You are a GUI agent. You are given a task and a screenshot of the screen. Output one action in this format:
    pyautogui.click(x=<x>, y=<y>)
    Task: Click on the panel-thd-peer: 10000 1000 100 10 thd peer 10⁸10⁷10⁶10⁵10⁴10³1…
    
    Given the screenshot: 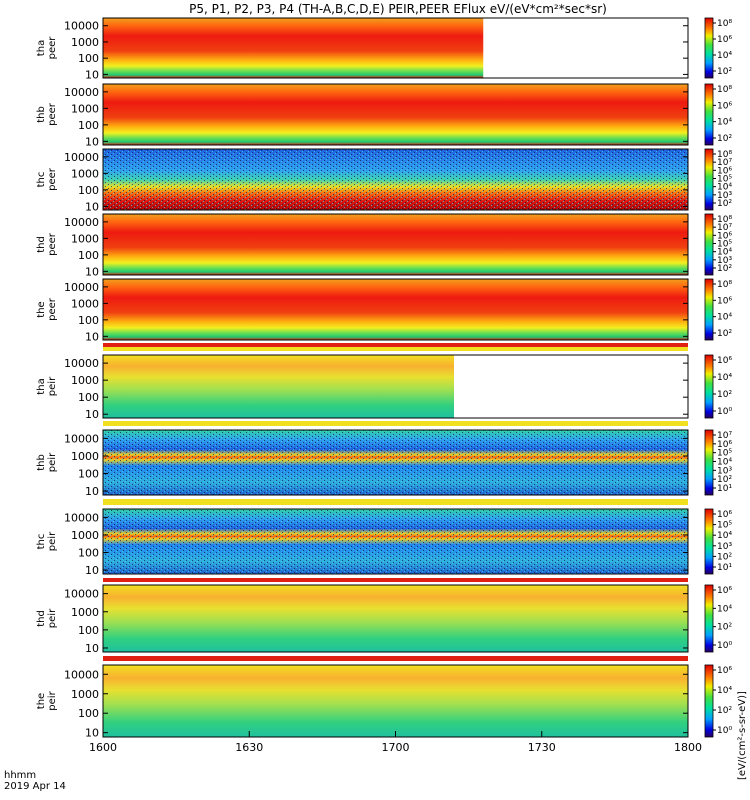 What is the action you would take?
    pyautogui.click(x=384, y=245)
    